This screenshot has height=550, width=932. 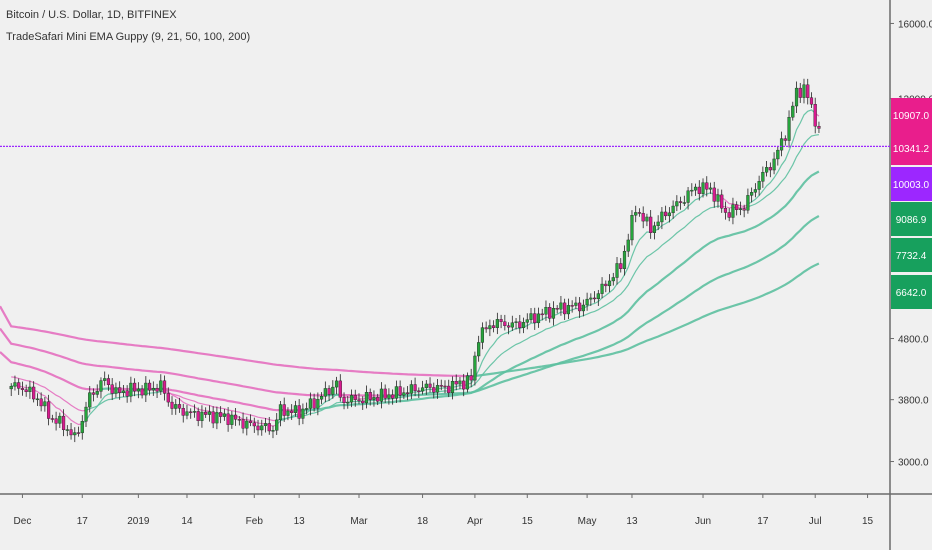 I want to click on symbol-title: Bitcoin / U.S. Dollar, 1D, BITFINEX, so click(x=91, y=15).